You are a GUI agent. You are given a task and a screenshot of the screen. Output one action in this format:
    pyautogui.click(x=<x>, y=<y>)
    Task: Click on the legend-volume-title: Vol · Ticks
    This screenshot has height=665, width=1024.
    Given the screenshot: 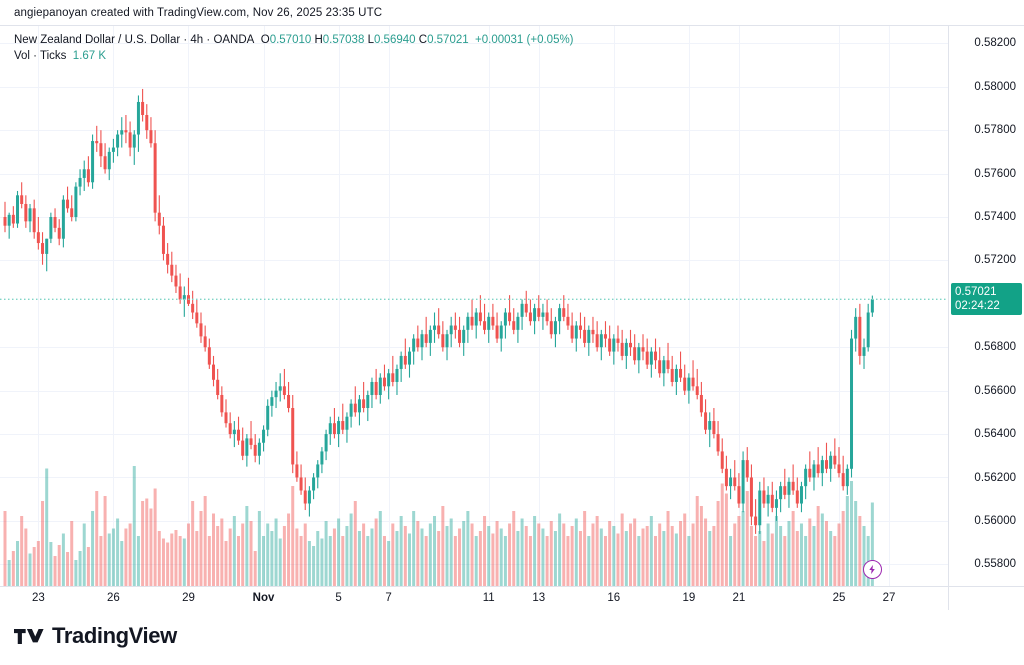 What is the action you would take?
    pyautogui.click(x=40, y=56)
    